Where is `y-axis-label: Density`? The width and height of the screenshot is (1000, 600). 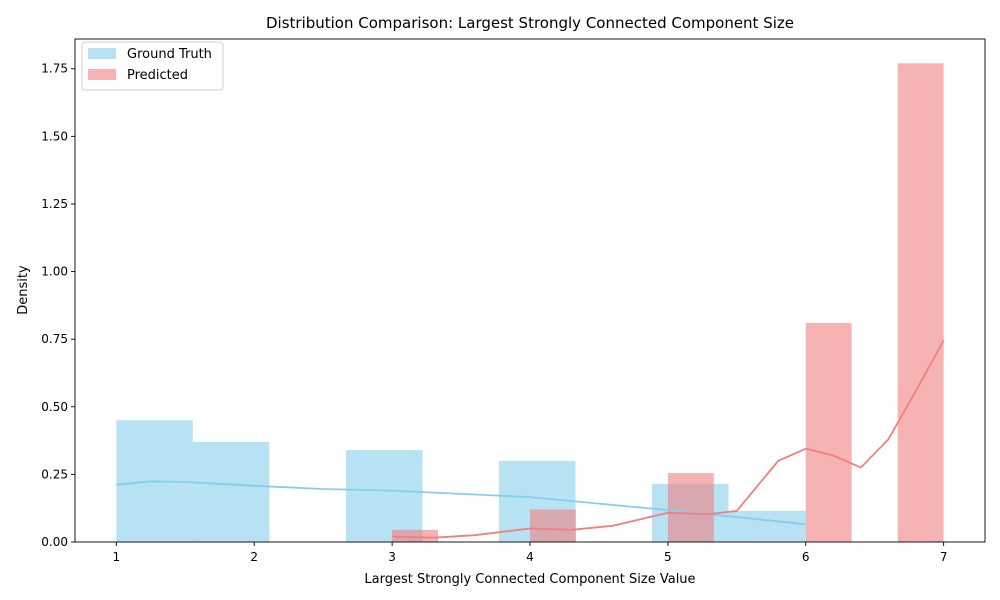 y-axis-label: Density is located at coordinates (23, 290).